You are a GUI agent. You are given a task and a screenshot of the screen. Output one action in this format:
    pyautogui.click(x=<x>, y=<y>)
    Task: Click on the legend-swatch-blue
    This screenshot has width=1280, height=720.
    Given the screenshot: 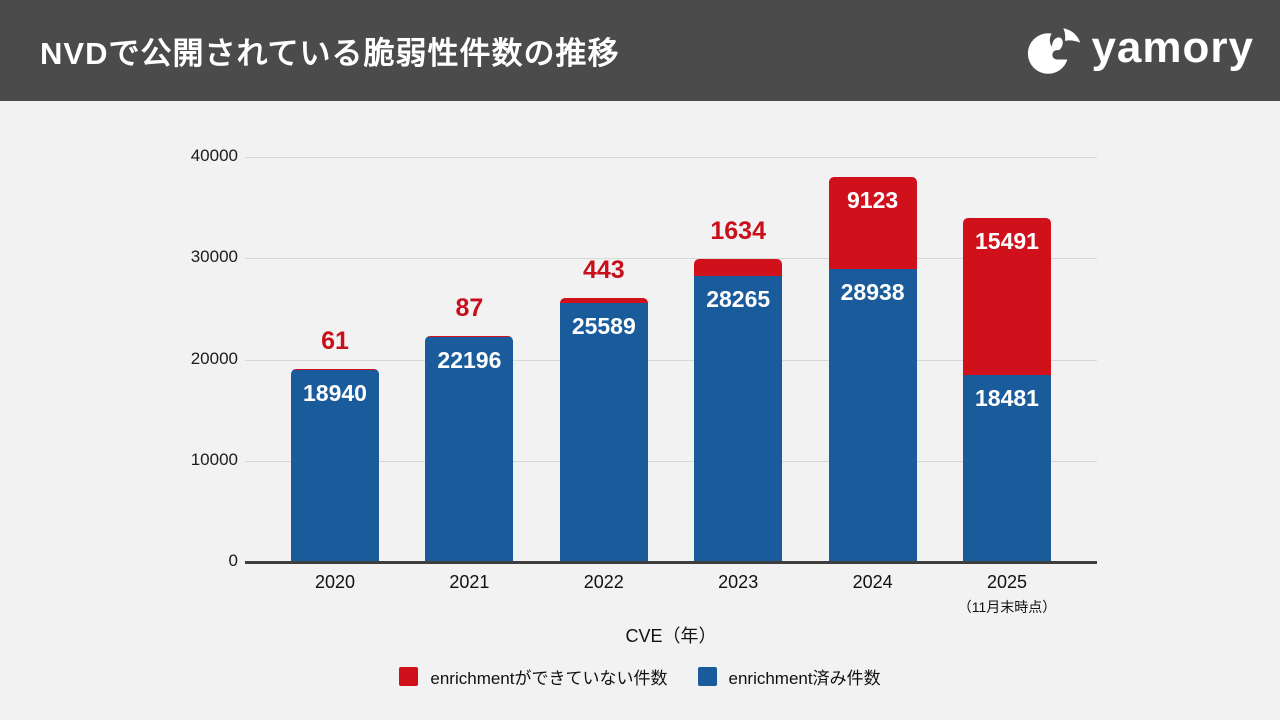 What is the action you would take?
    pyautogui.click(x=707, y=676)
    